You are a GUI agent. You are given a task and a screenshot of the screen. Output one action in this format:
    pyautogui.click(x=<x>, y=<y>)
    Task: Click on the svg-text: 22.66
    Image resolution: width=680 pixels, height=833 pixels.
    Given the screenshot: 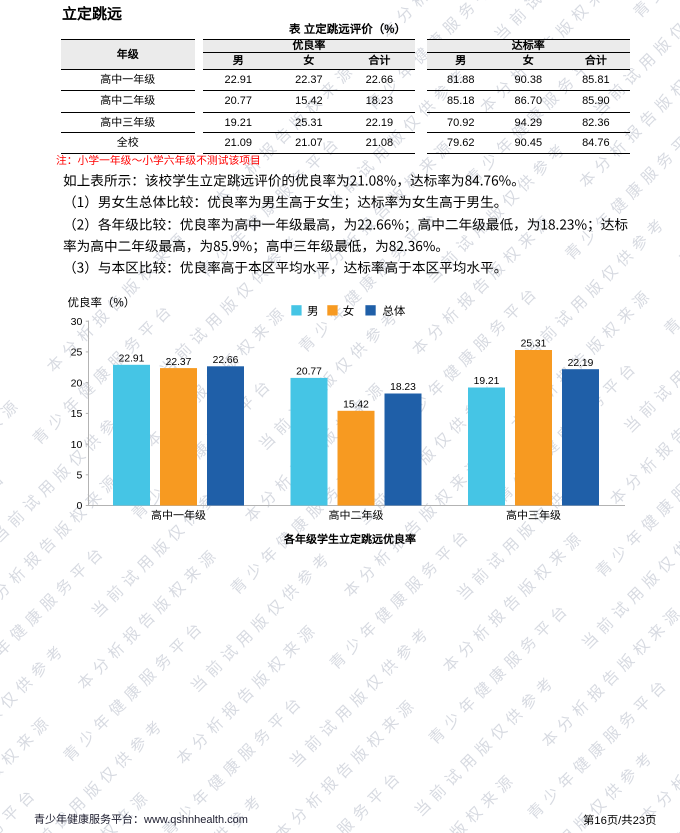 What is the action you would take?
    pyautogui.click(x=226, y=360)
    